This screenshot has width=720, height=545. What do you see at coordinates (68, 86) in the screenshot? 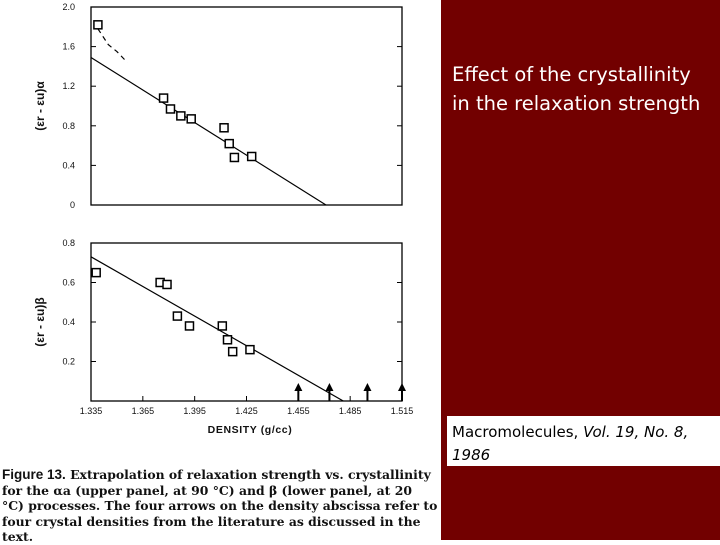
I see `upper-y-tick-label: 1.2` at bounding box center [68, 86].